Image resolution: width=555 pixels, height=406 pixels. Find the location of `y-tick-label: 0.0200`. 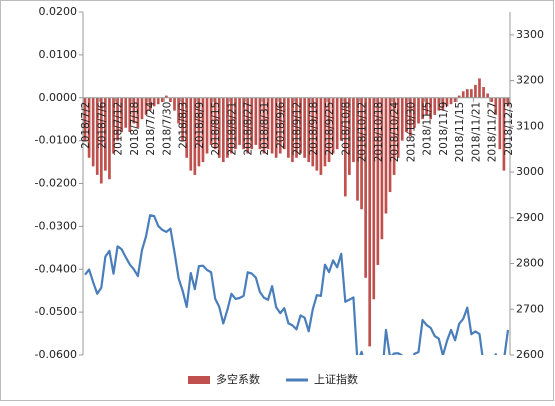

y-tick-label: 0.0200 is located at coordinates (58, 11).